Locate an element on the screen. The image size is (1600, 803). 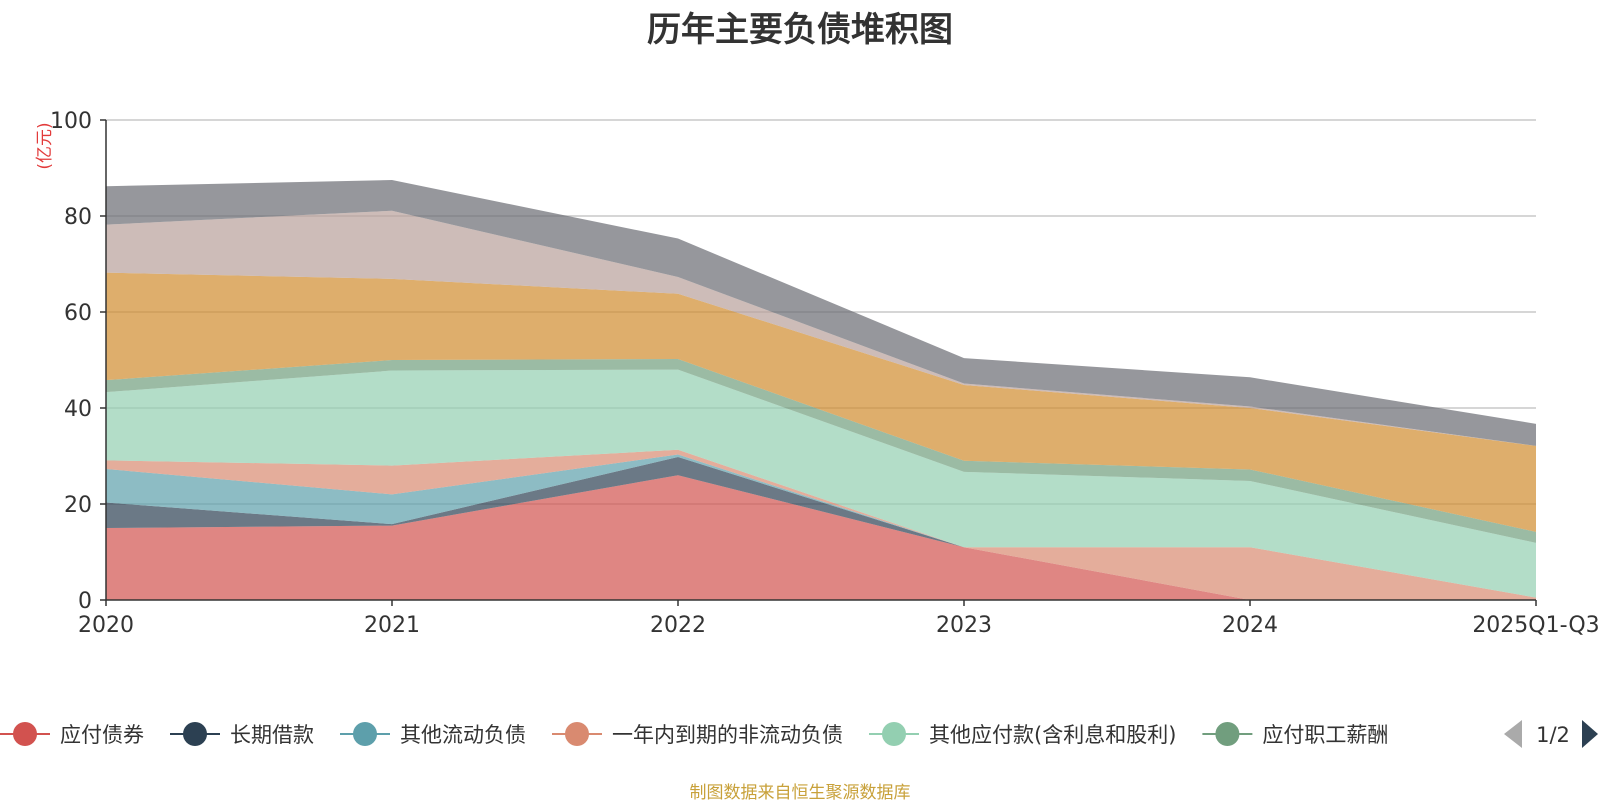
y-tick-label: 0 is located at coordinates (85, 601).